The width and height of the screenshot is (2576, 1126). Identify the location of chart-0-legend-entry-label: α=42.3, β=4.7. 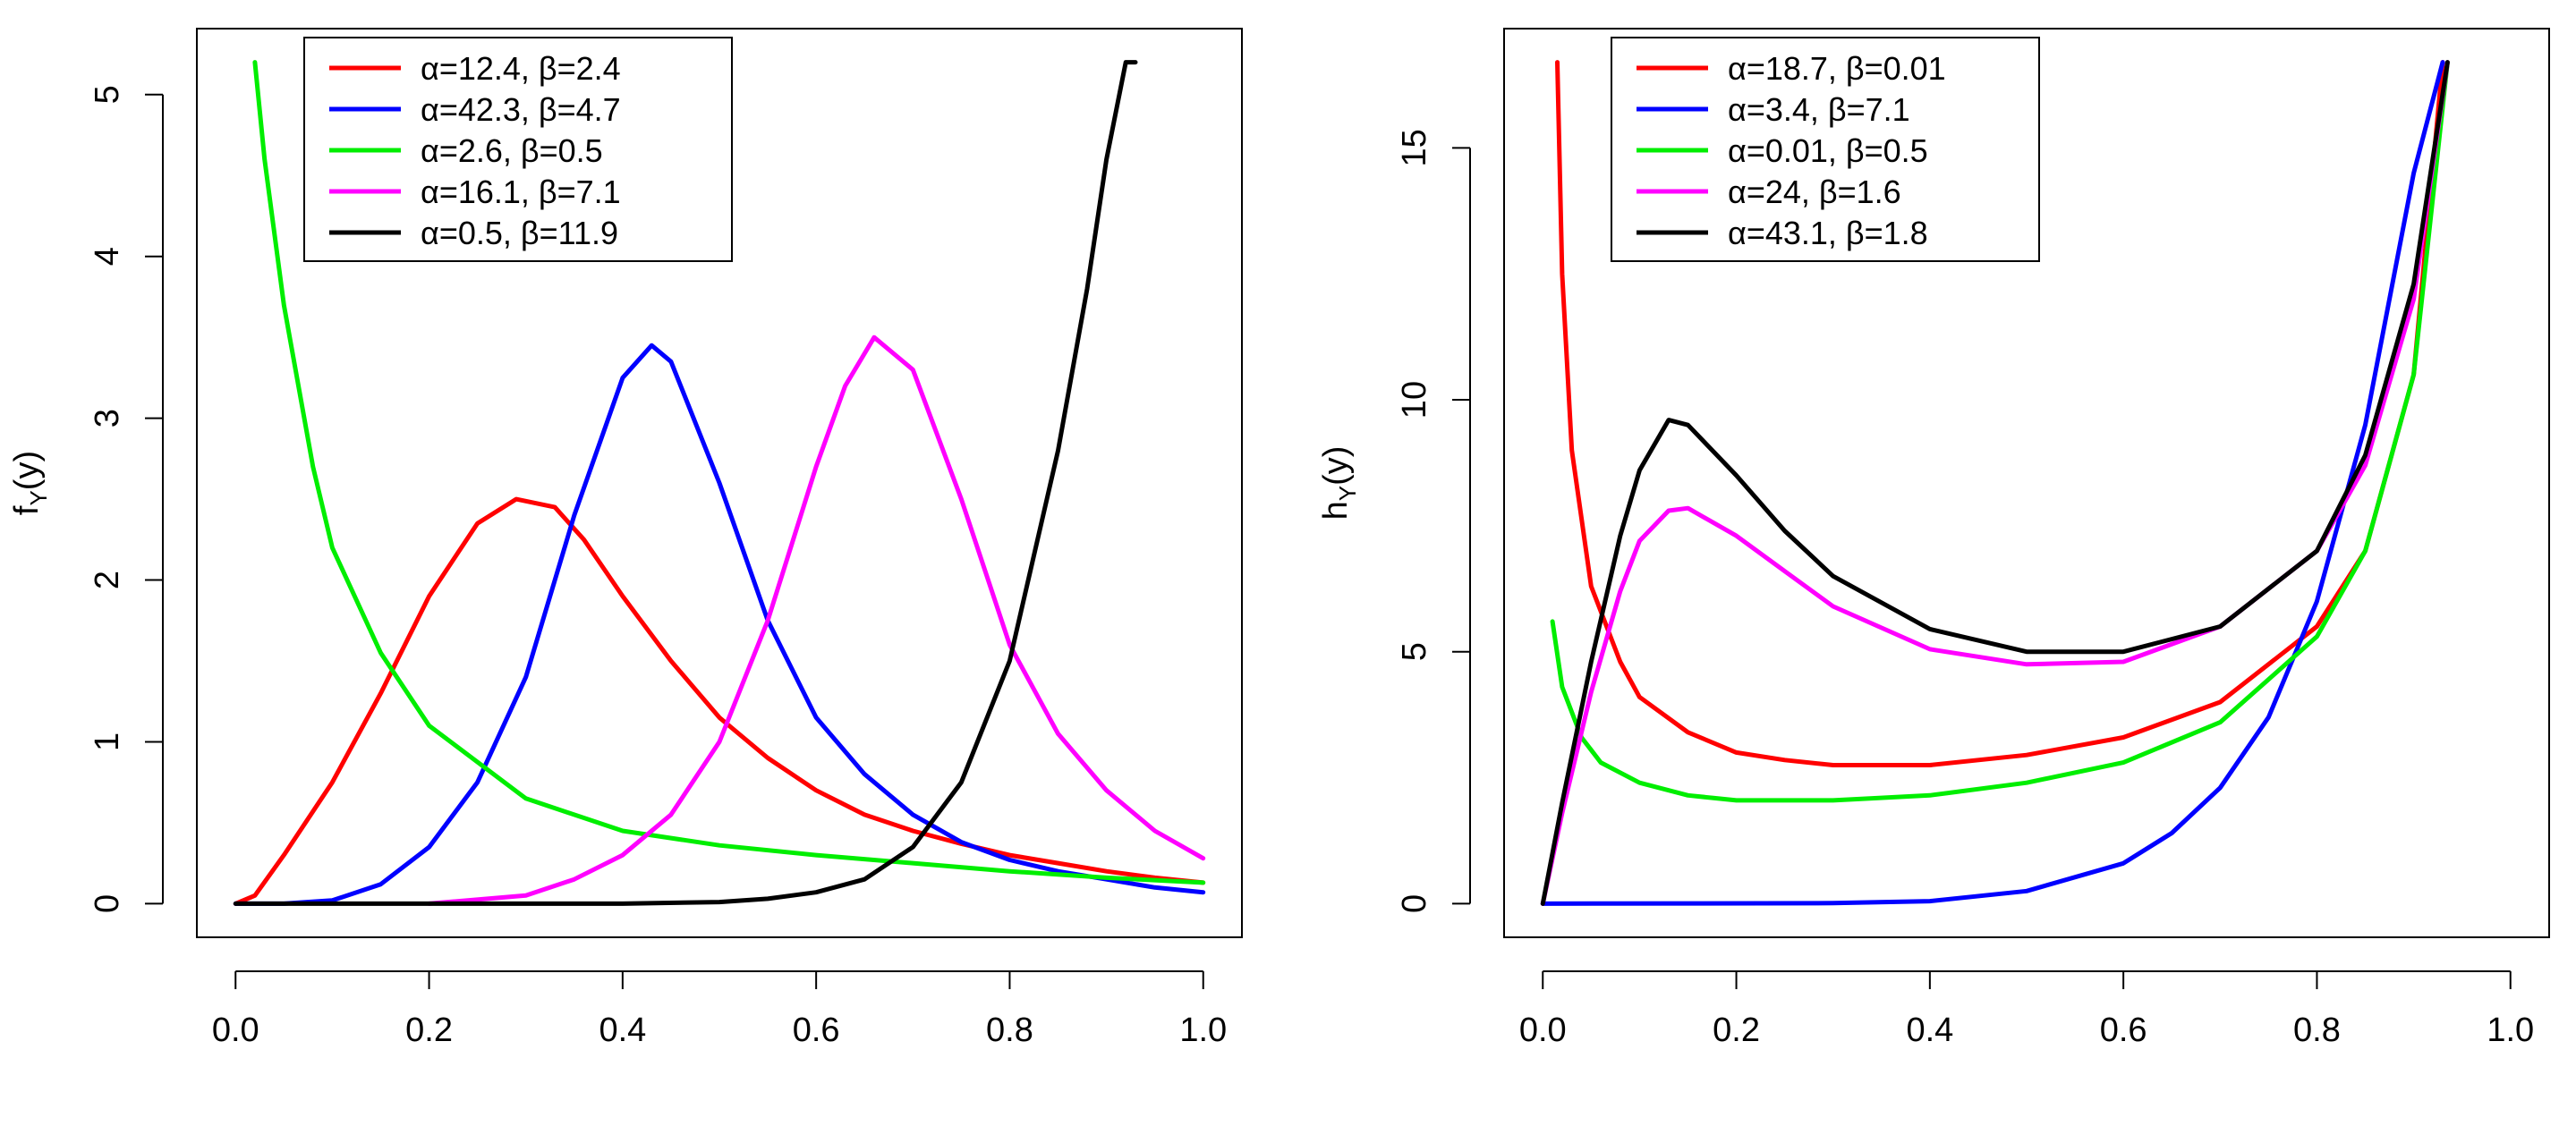
(521, 110).